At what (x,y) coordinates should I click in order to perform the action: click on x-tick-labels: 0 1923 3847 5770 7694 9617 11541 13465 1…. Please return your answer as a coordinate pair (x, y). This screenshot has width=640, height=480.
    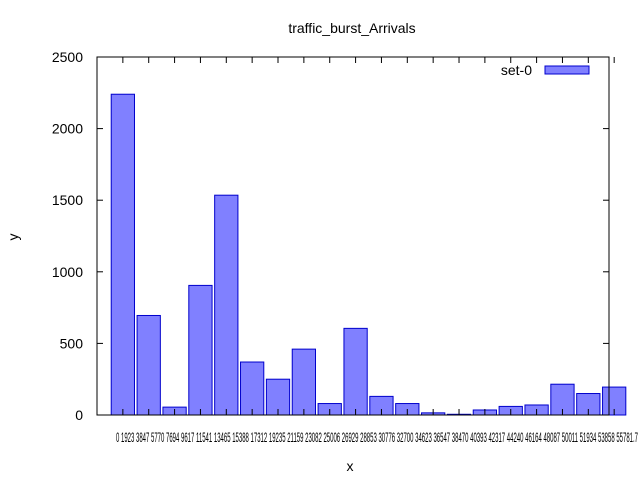
    Looking at the image, I should click on (377, 437).